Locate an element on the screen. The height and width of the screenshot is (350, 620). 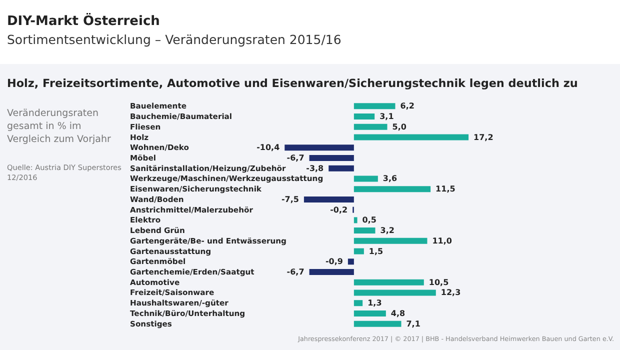
data-label: 17,2 is located at coordinates (484, 137).